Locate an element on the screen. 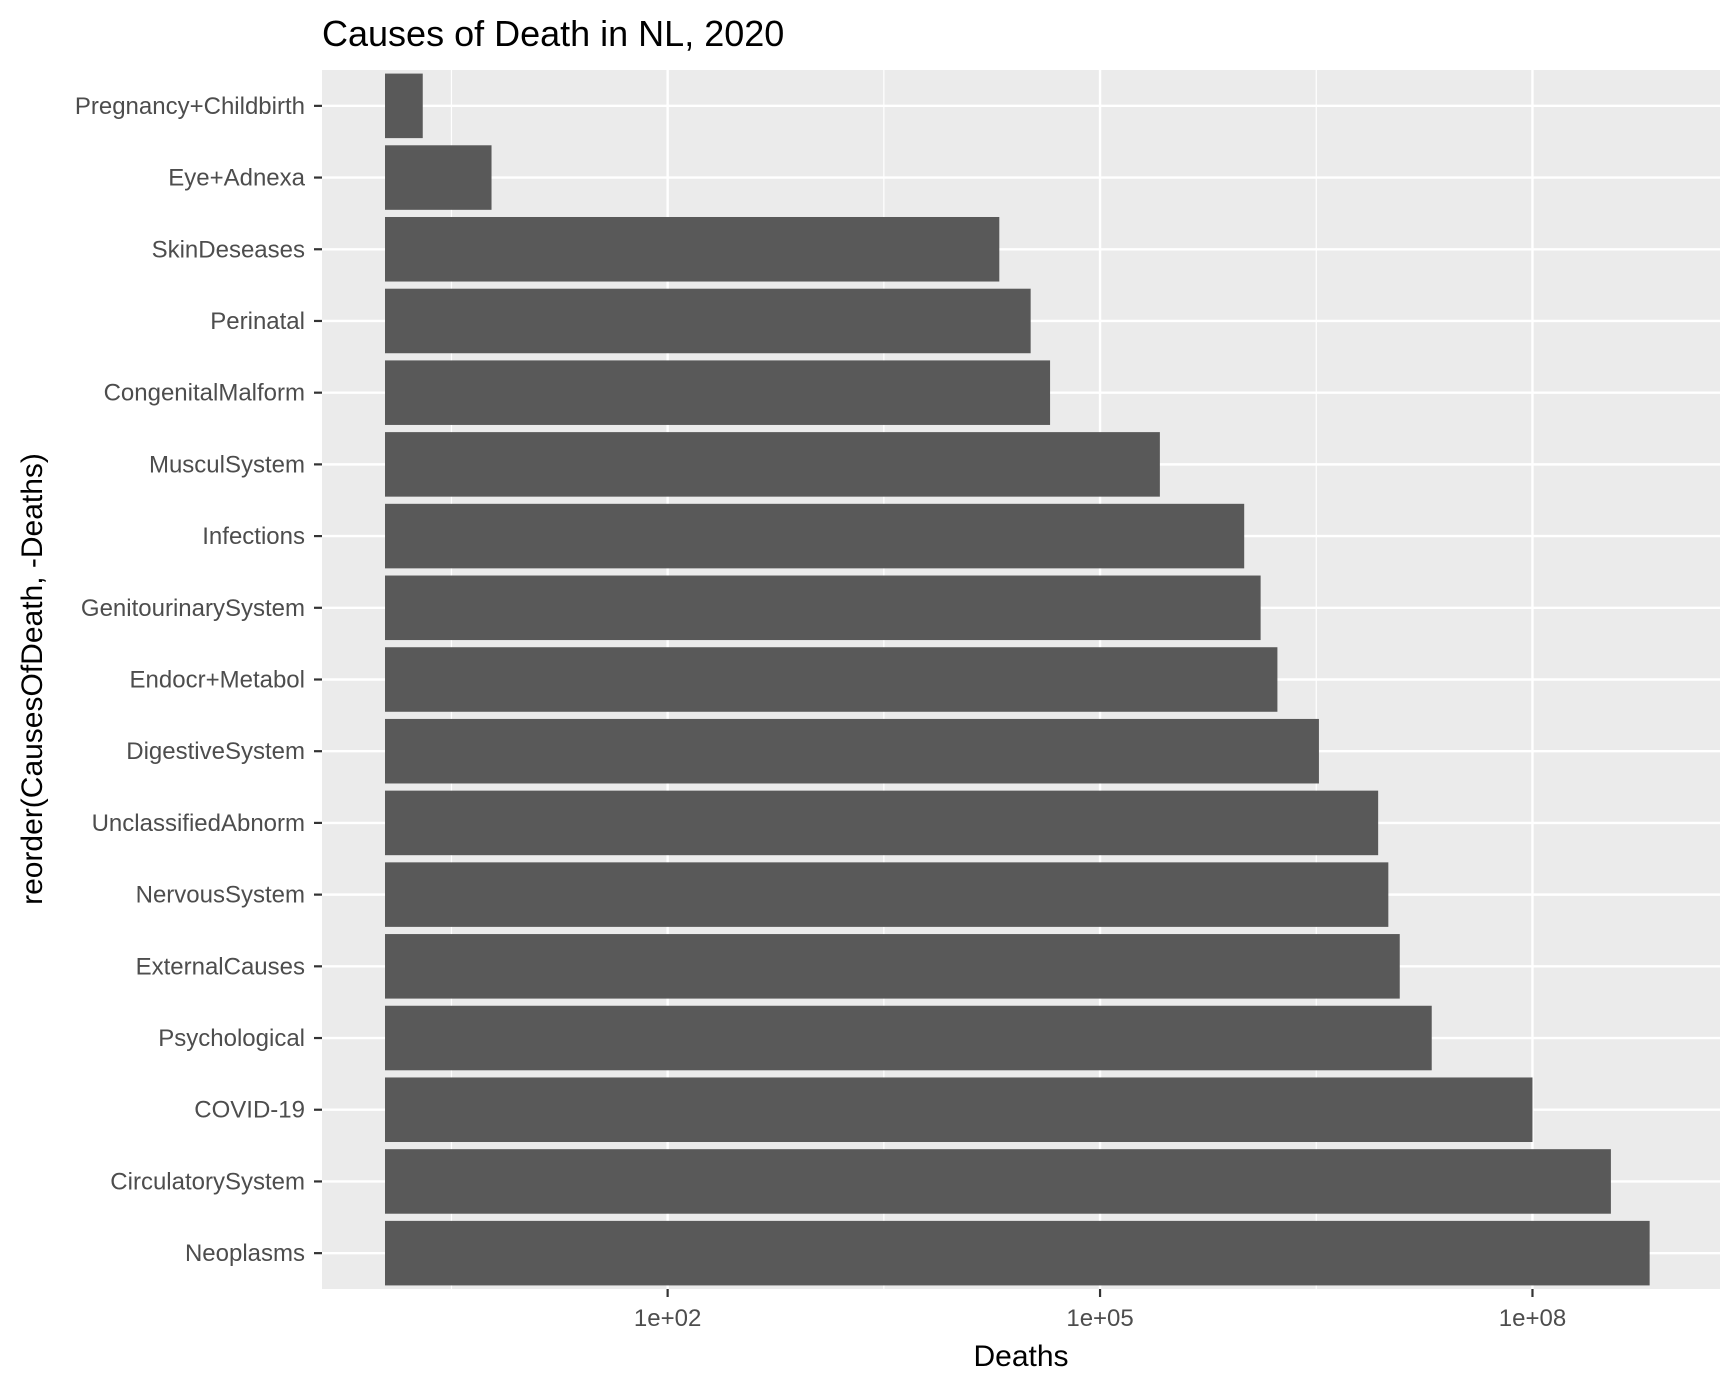 The image size is (1728, 1382). y-tick-label: Psychological is located at coordinates (231, 1038).